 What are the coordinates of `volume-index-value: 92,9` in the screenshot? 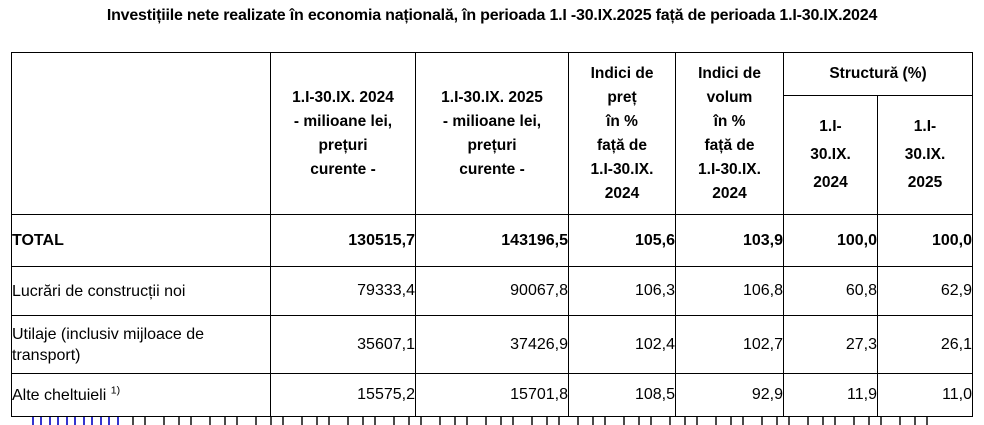 It's located at (729, 395).